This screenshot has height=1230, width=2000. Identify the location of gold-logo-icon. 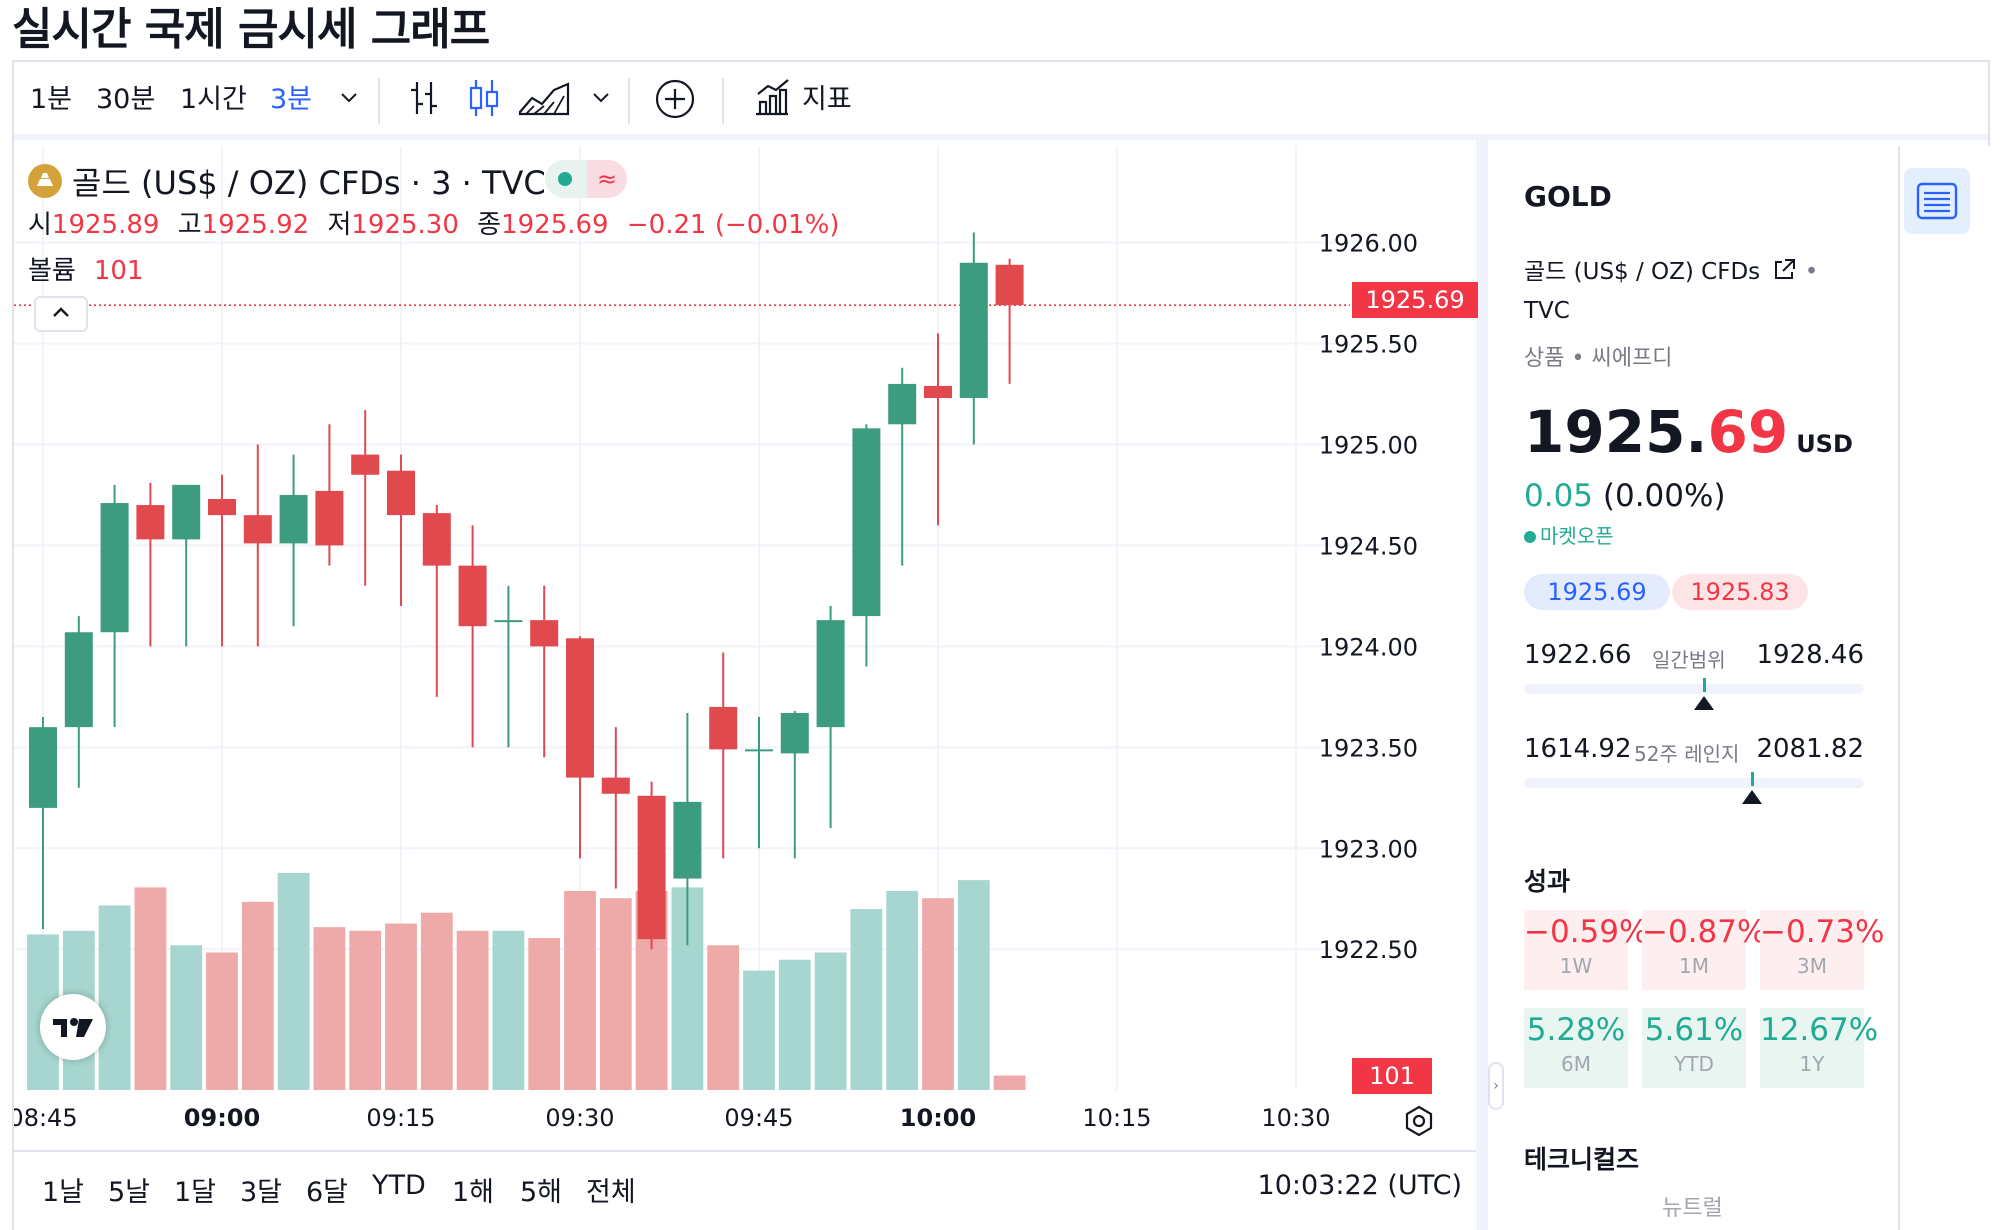
(45, 181).